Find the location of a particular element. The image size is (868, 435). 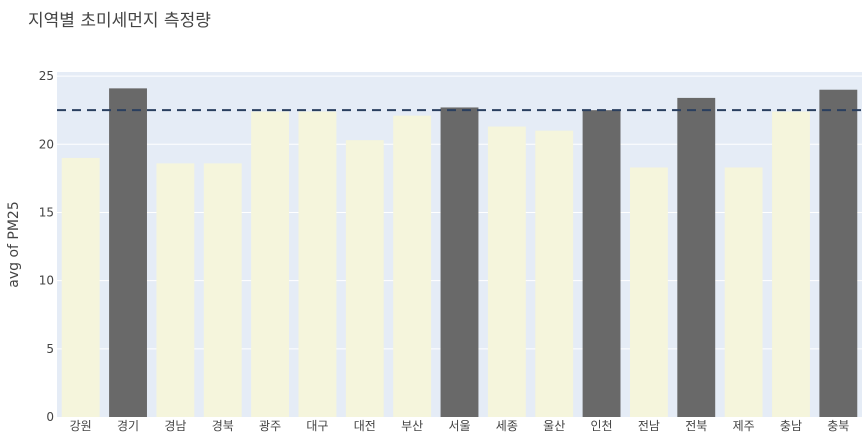

bar-제주 is located at coordinates (743, 292).